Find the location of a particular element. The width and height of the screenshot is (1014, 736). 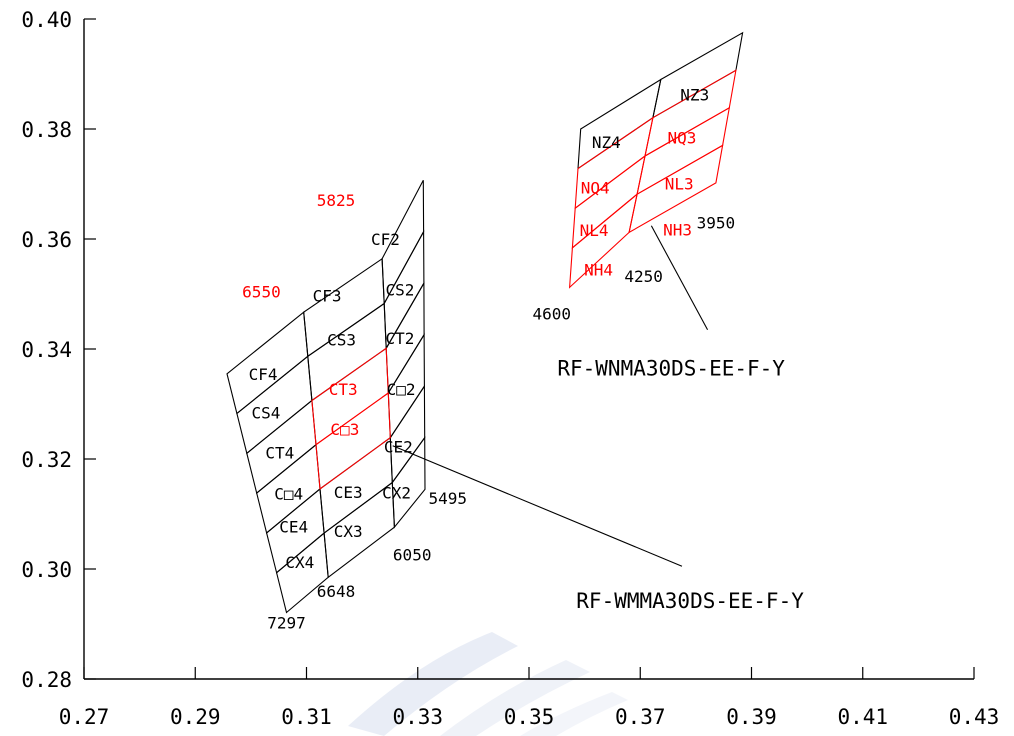

y-tick-label: 0.32 is located at coordinates (46, 460).